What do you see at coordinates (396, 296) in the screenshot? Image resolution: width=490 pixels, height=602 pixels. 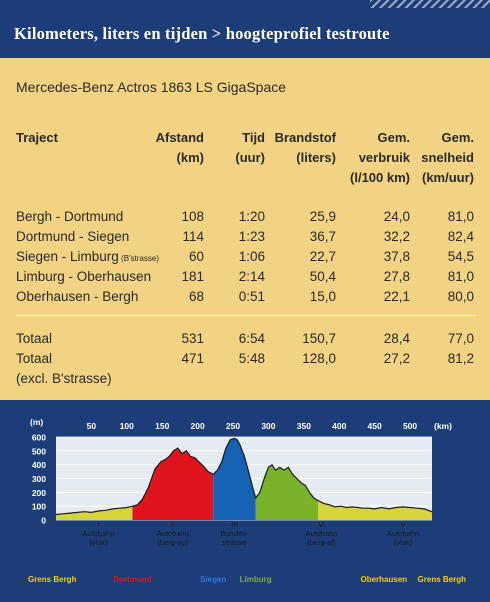 I see `table-row-4-verbruik: 22,1` at bounding box center [396, 296].